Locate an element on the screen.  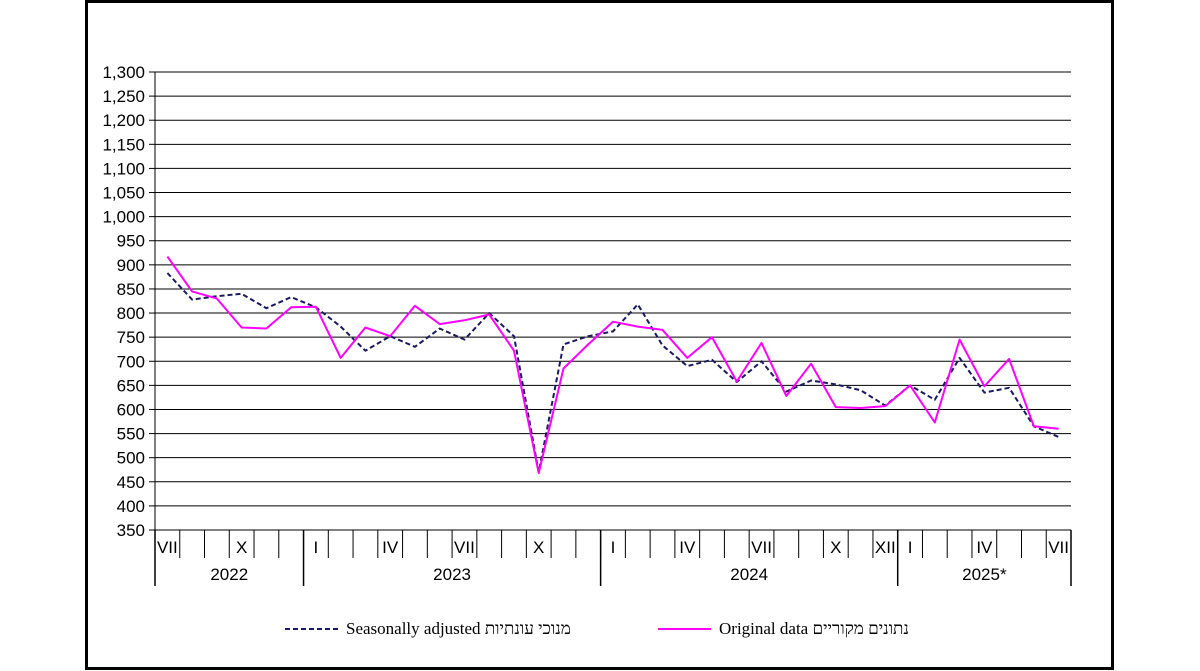
y-tick-label: 400 is located at coordinates (131, 506).